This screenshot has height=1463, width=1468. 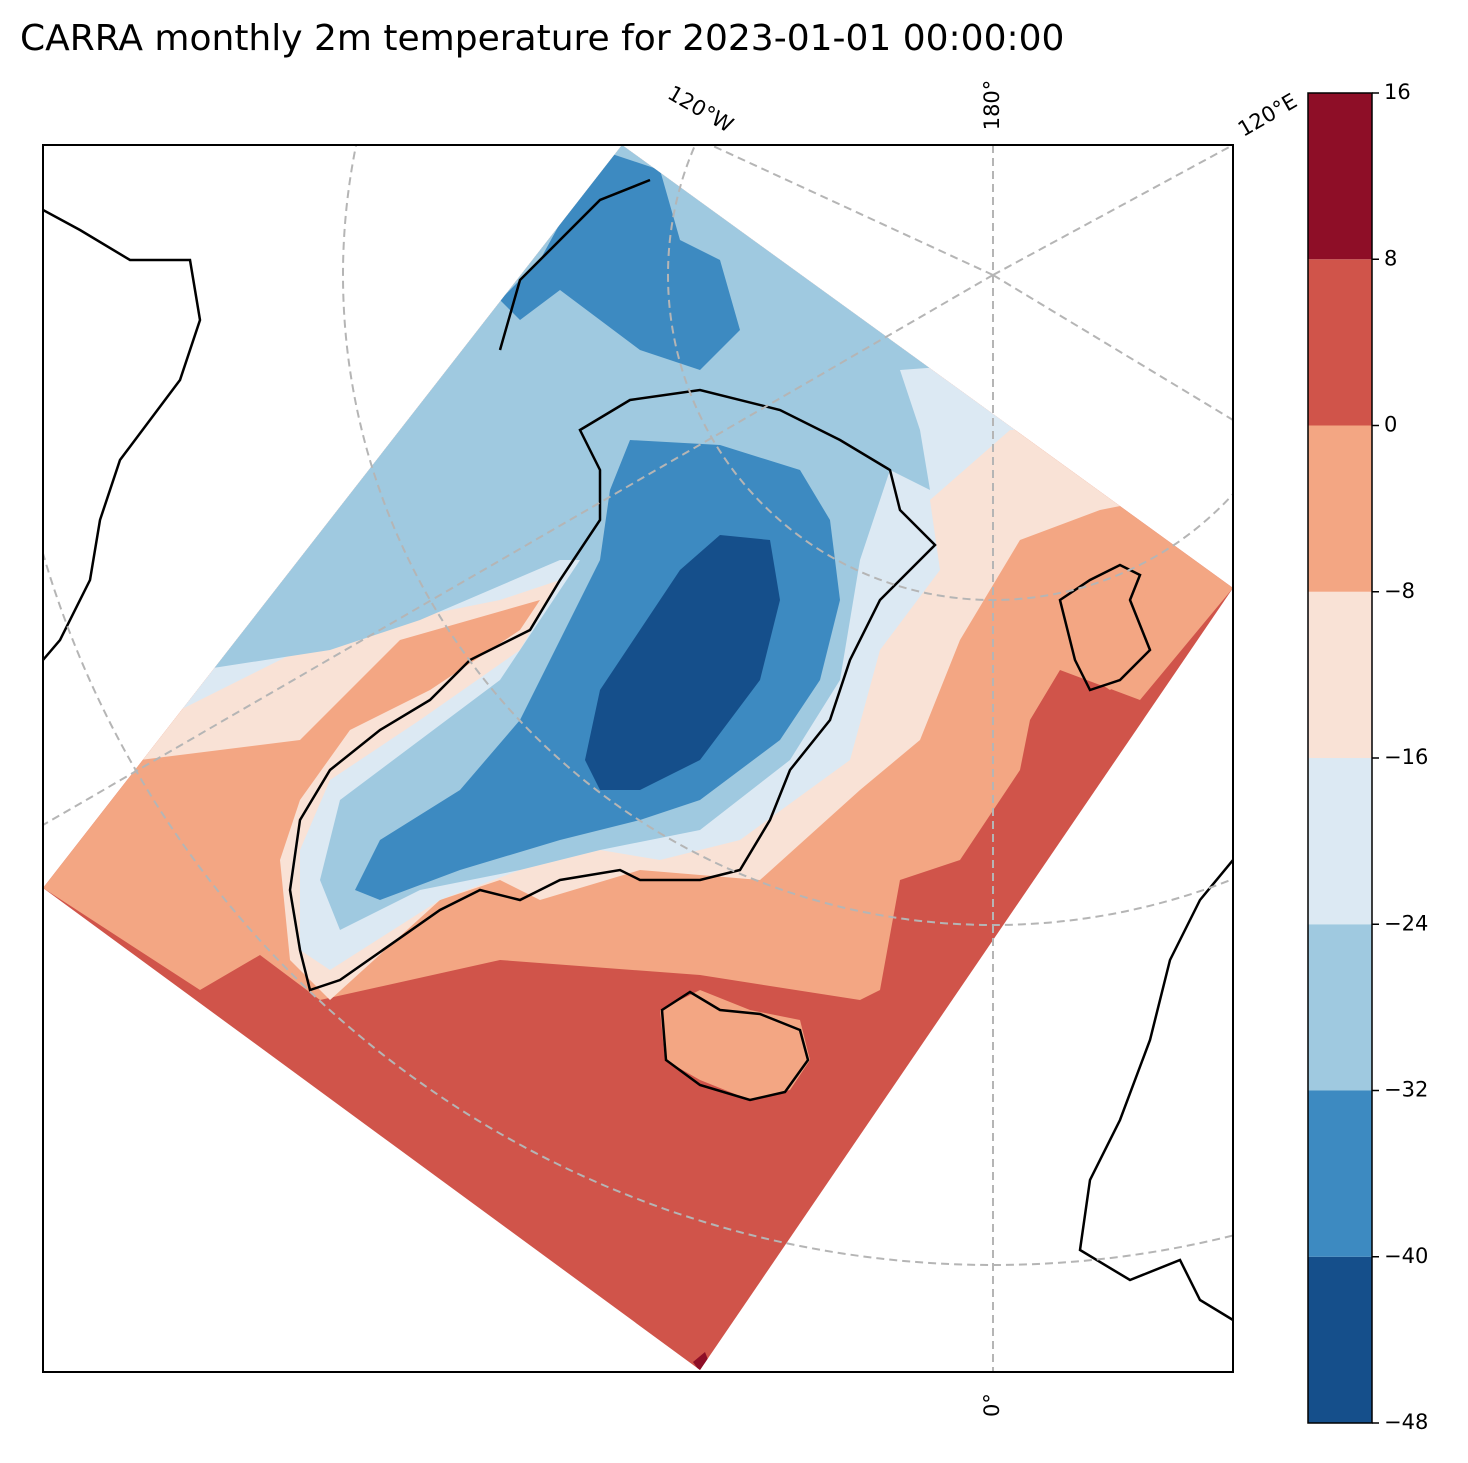 I want to click on colorbar: −48 −40 −32 −24 −16 −8 0 8 16, so click(x=1367, y=757).